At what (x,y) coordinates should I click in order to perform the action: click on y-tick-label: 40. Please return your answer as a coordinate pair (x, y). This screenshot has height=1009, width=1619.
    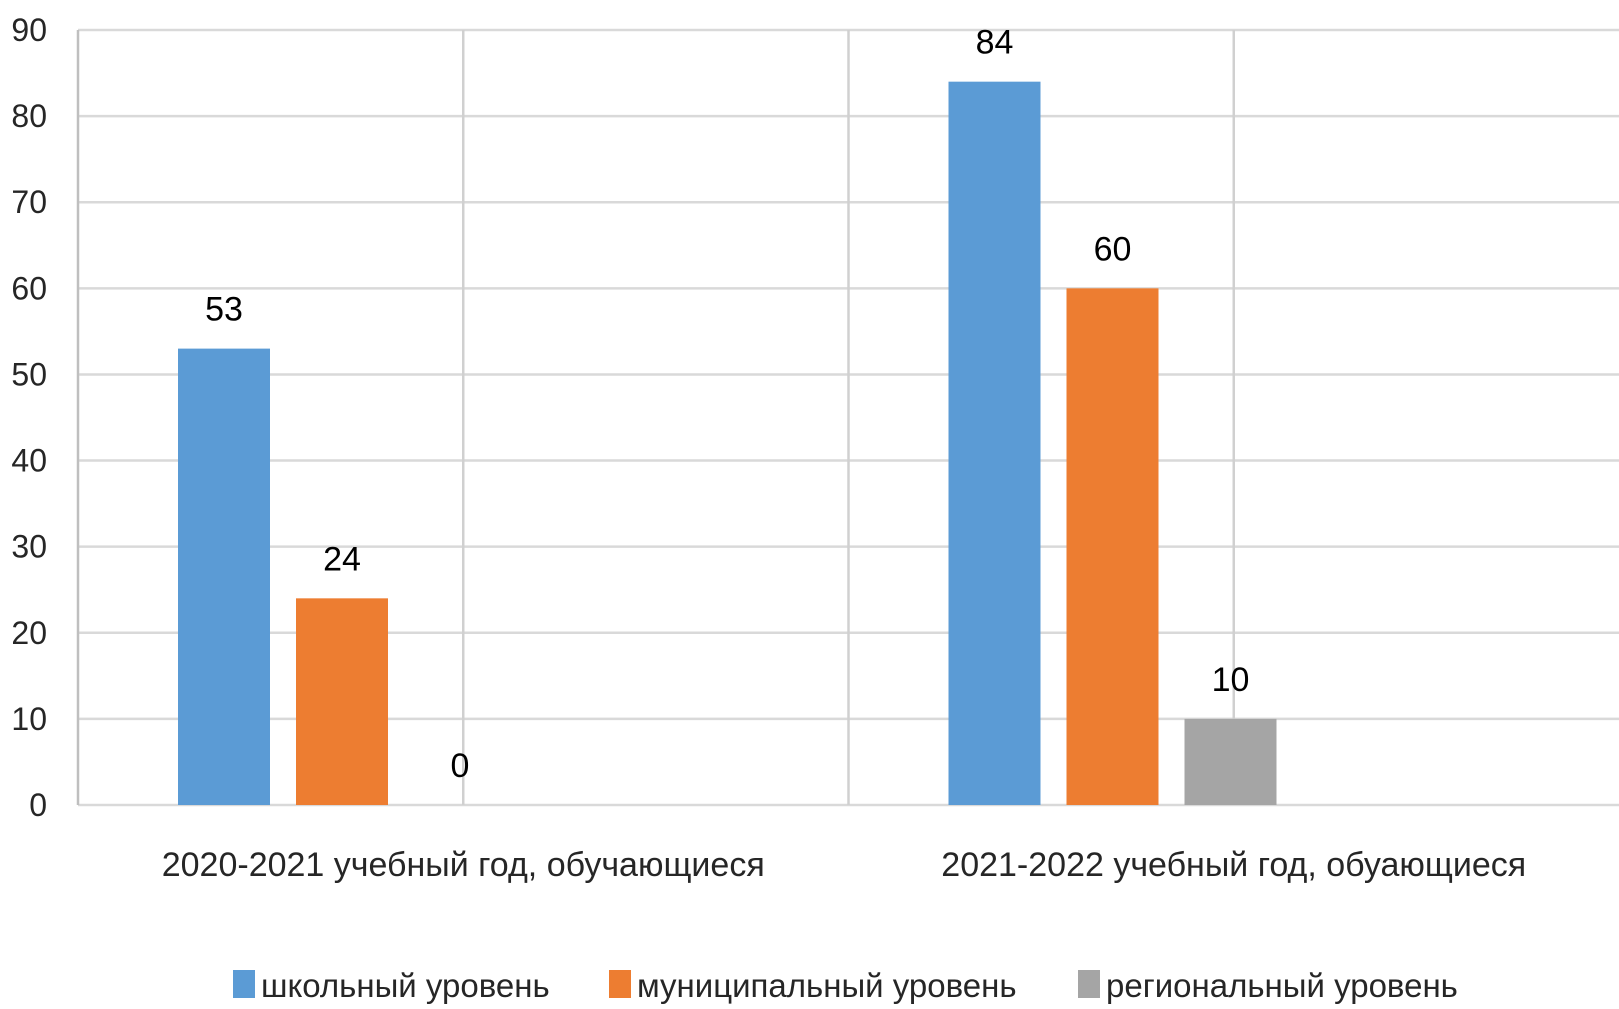
    Looking at the image, I should click on (29, 461).